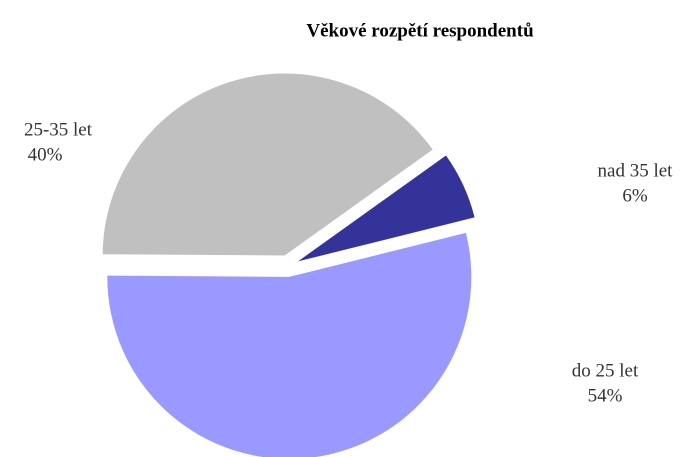  I want to click on chart-title: Věkové rozpětí respondentů, so click(420, 30).